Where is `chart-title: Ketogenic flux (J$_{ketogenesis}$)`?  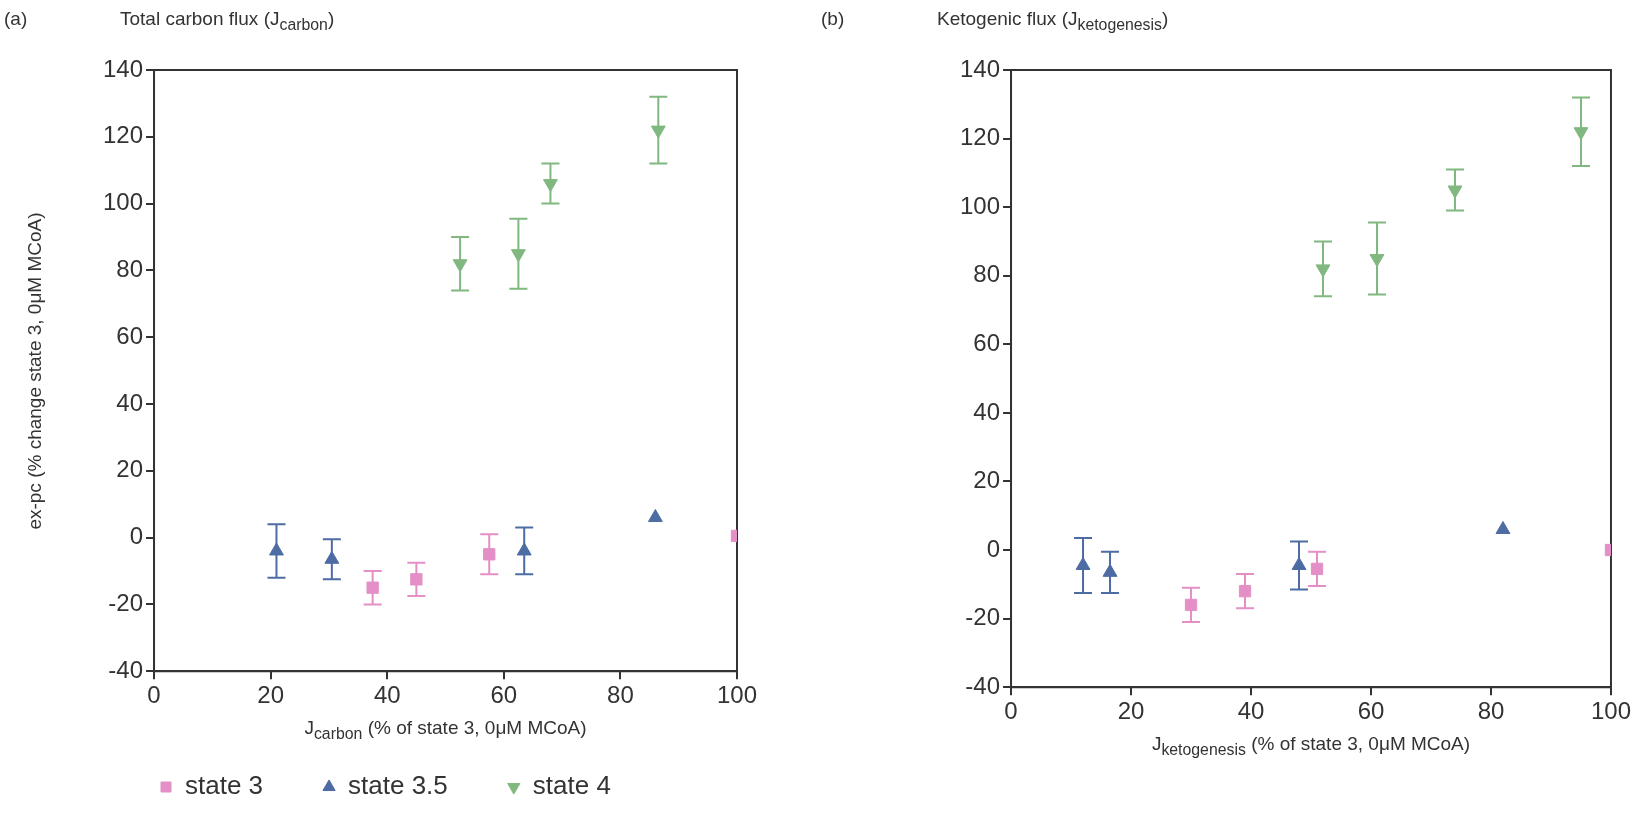 chart-title: Ketogenic flux (J$_{ketogenesis}$) is located at coordinates (1053, 21).